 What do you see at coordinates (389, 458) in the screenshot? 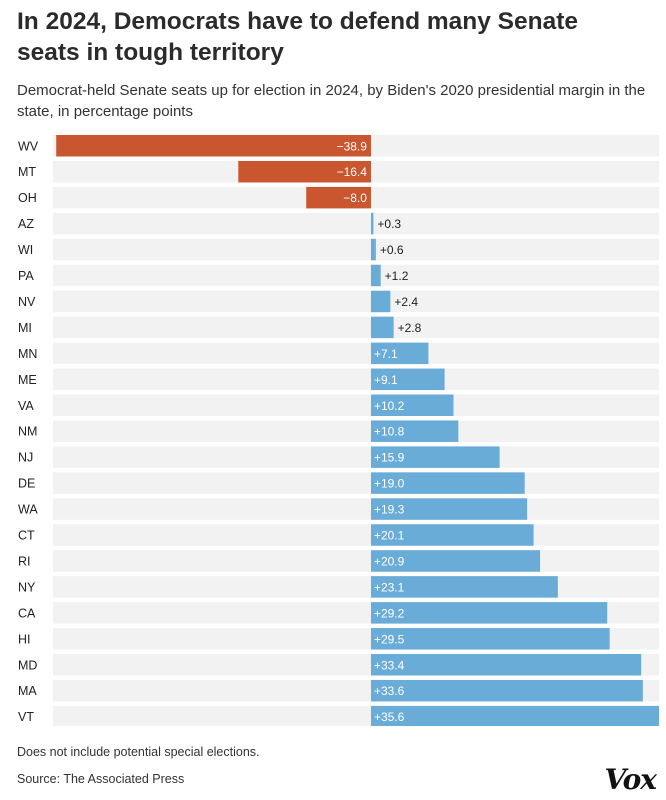
I see `data-label: +15.9` at bounding box center [389, 458].